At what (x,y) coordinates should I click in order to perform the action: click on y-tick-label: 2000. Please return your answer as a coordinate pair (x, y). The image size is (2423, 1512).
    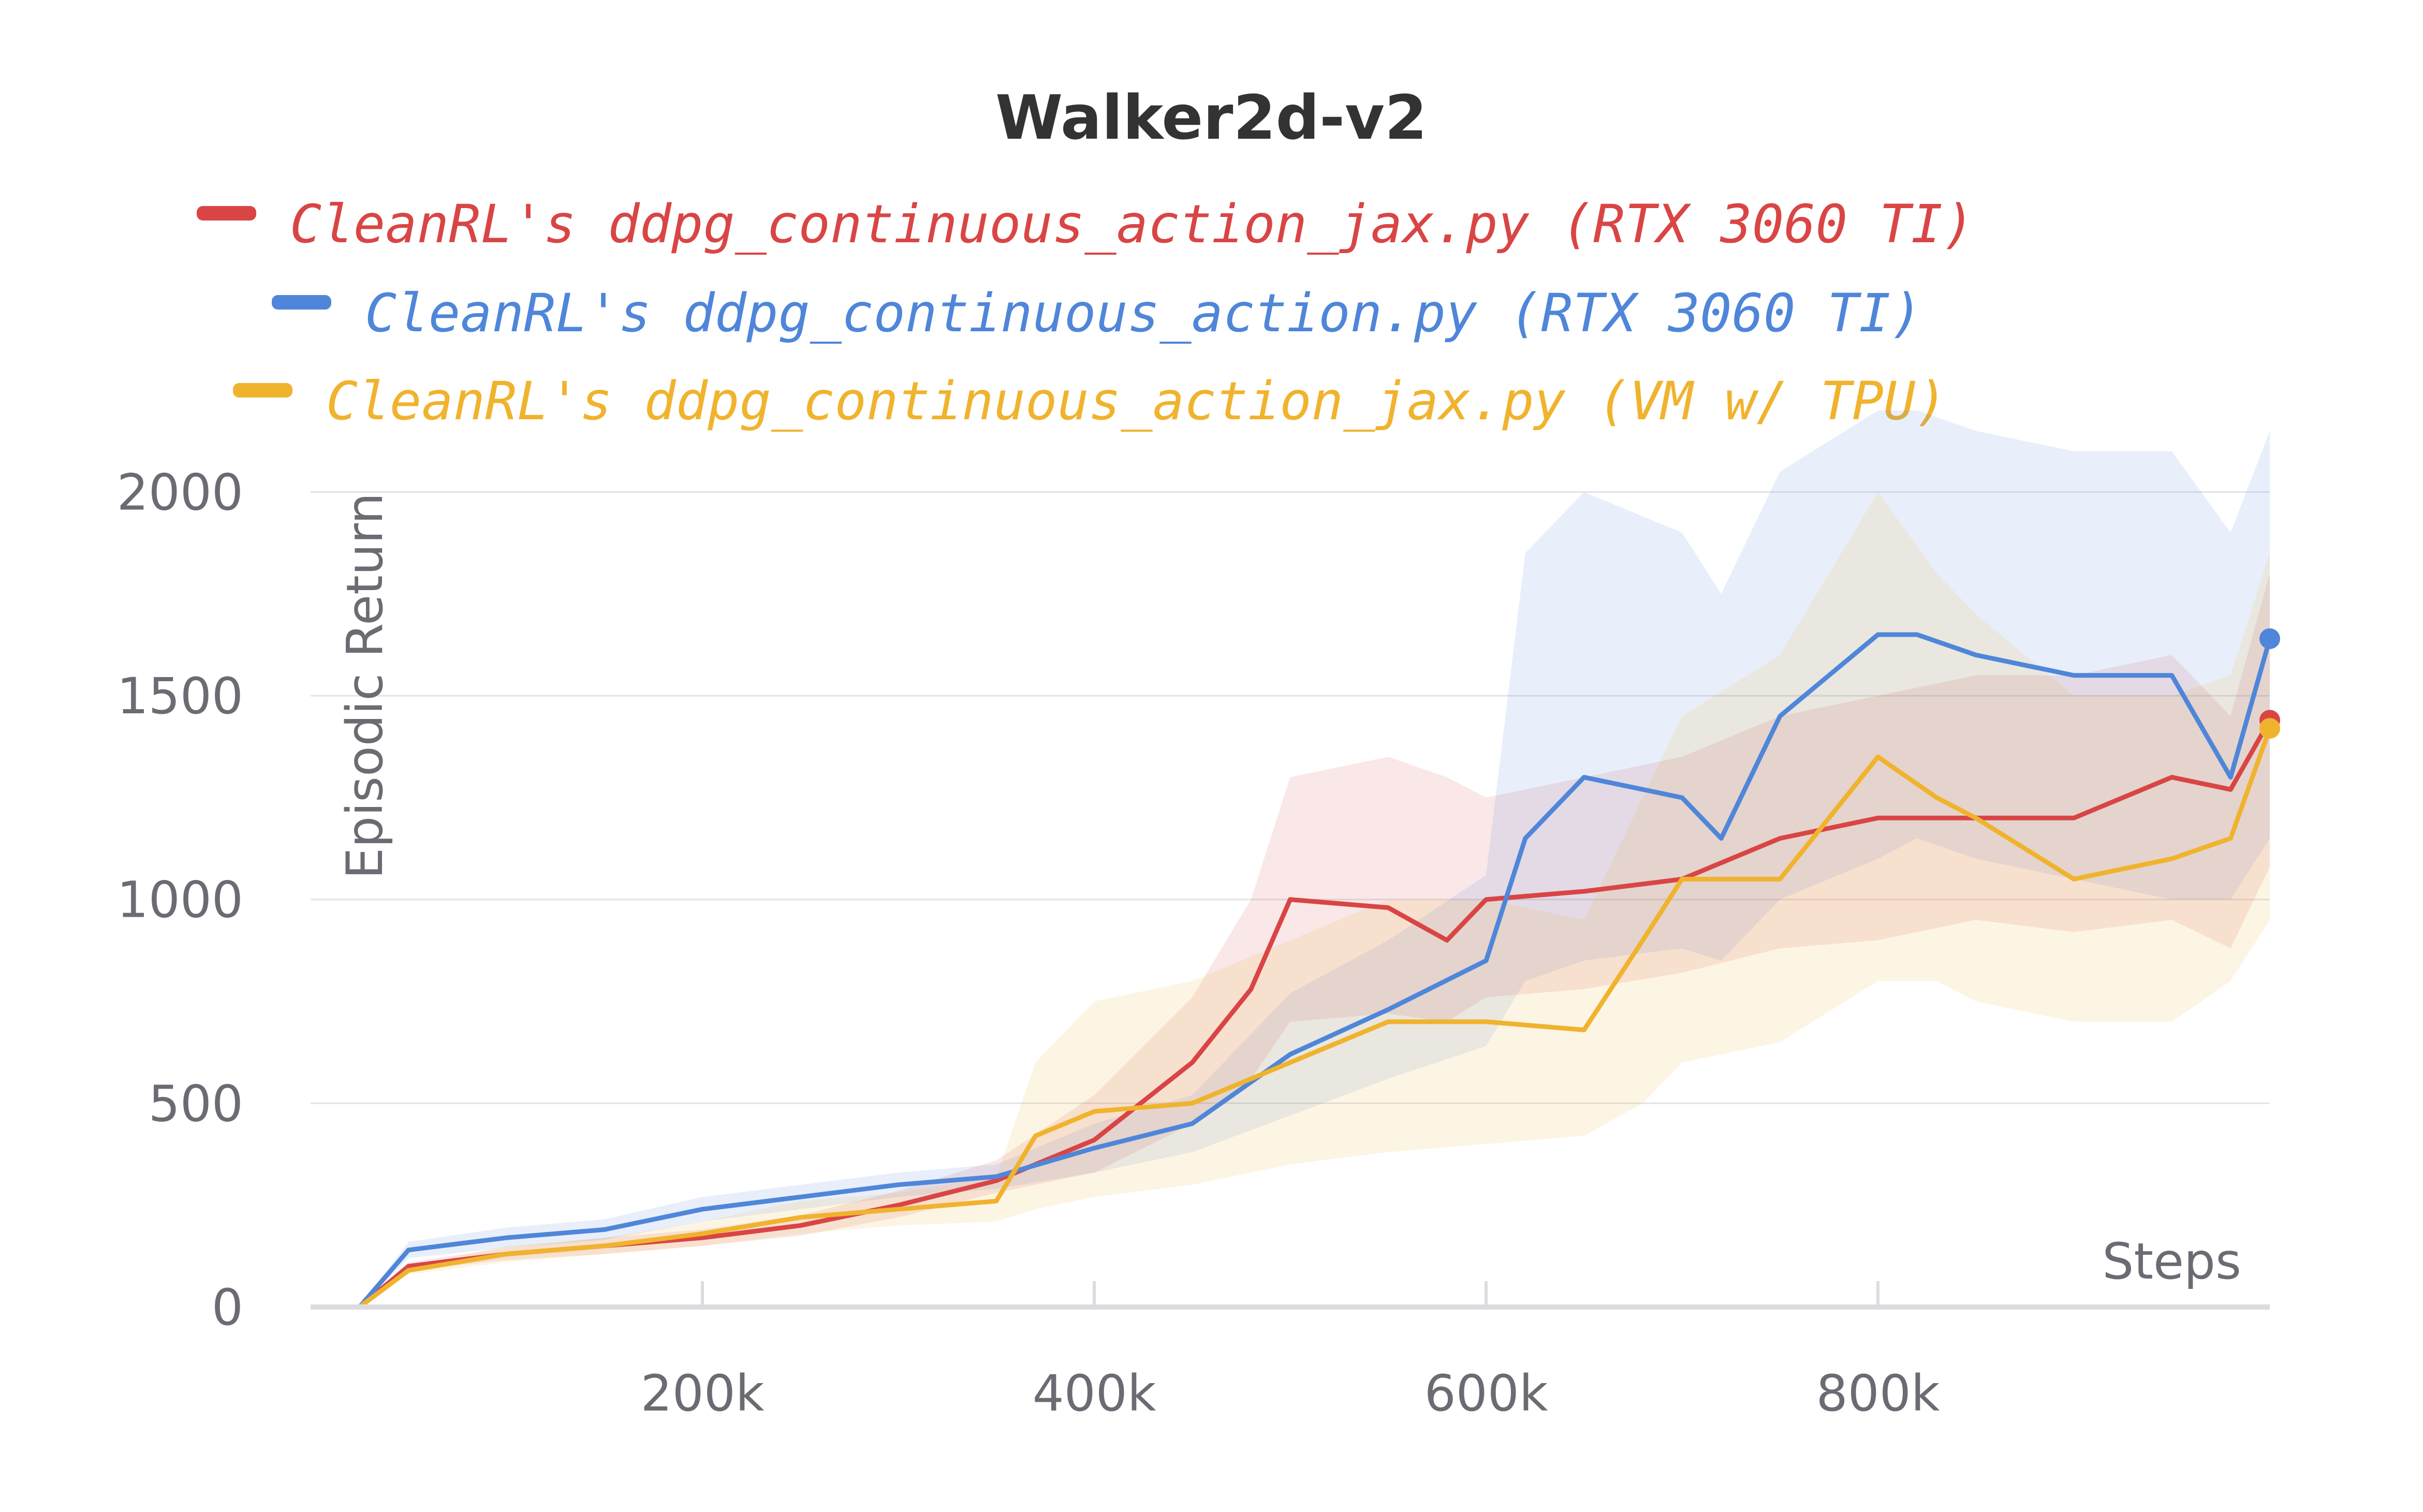
    Looking at the image, I should click on (180, 492).